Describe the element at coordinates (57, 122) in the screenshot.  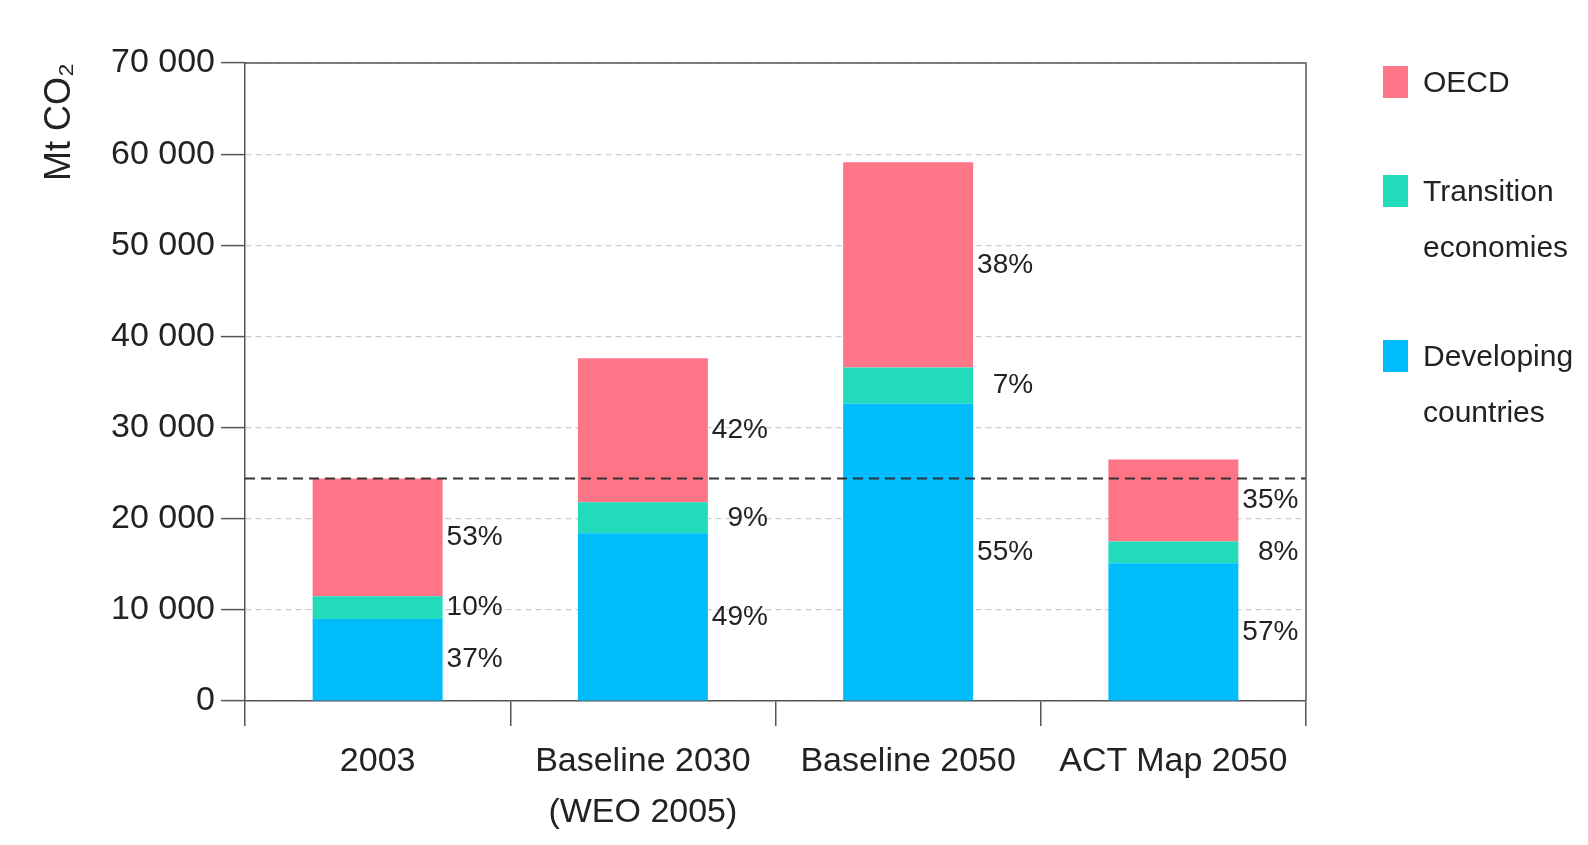
I see `y-axis-title: Mt CO₂` at that location.